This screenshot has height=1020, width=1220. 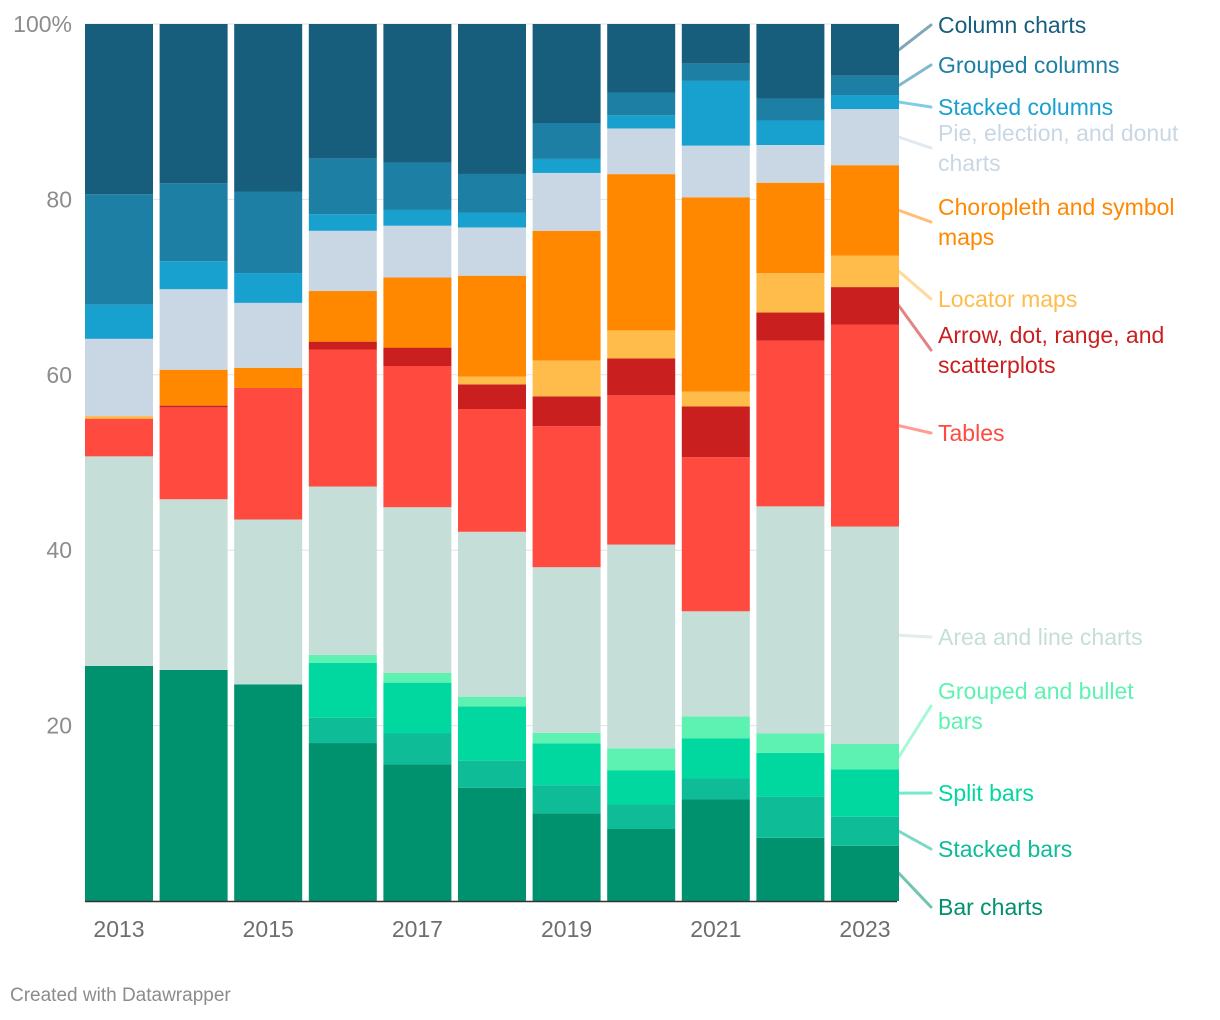 What do you see at coordinates (566, 764) in the screenshot?
I see `bar-2019-split-bars` at bounding box center [566, 764].